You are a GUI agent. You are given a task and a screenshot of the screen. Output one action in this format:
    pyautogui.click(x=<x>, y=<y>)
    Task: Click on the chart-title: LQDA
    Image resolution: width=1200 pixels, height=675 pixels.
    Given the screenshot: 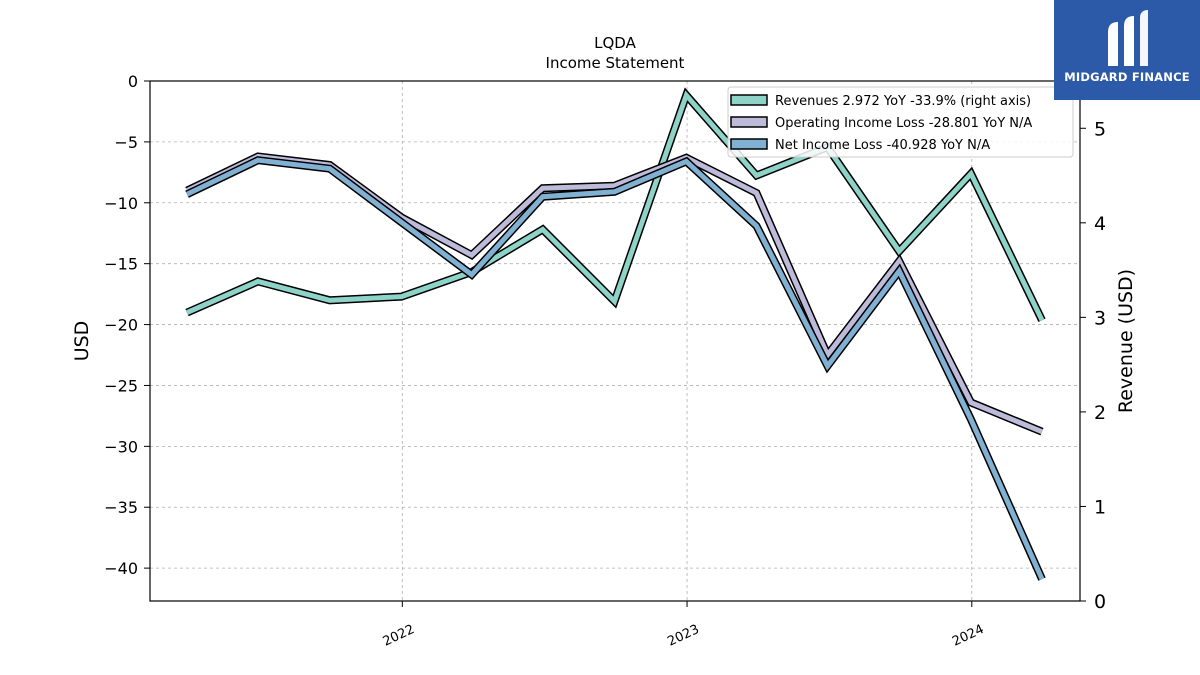 What is the action you would take?
    pyautogui.click(x=615, y=43)
    